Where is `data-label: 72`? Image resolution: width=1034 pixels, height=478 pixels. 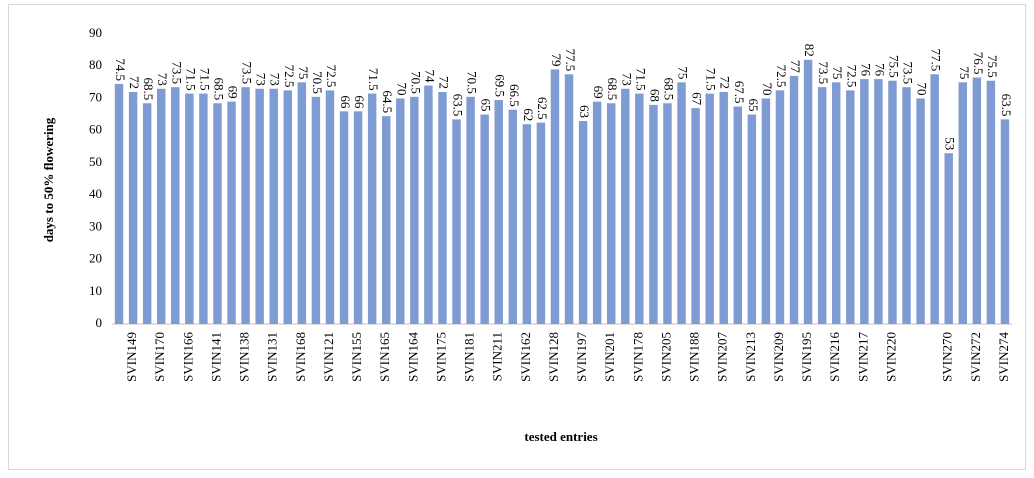 data-label: 72 is located at coordinates (725, 82).